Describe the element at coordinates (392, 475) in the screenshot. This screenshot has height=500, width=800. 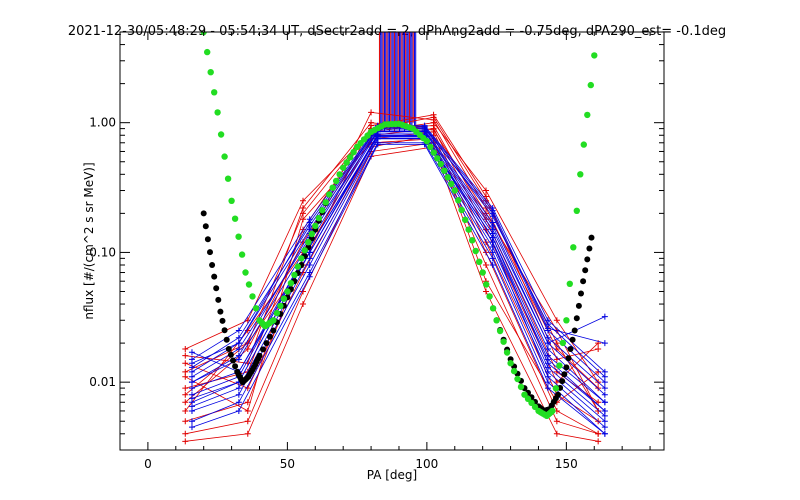
I see `x-axis-label: PA [deg]` at that location.